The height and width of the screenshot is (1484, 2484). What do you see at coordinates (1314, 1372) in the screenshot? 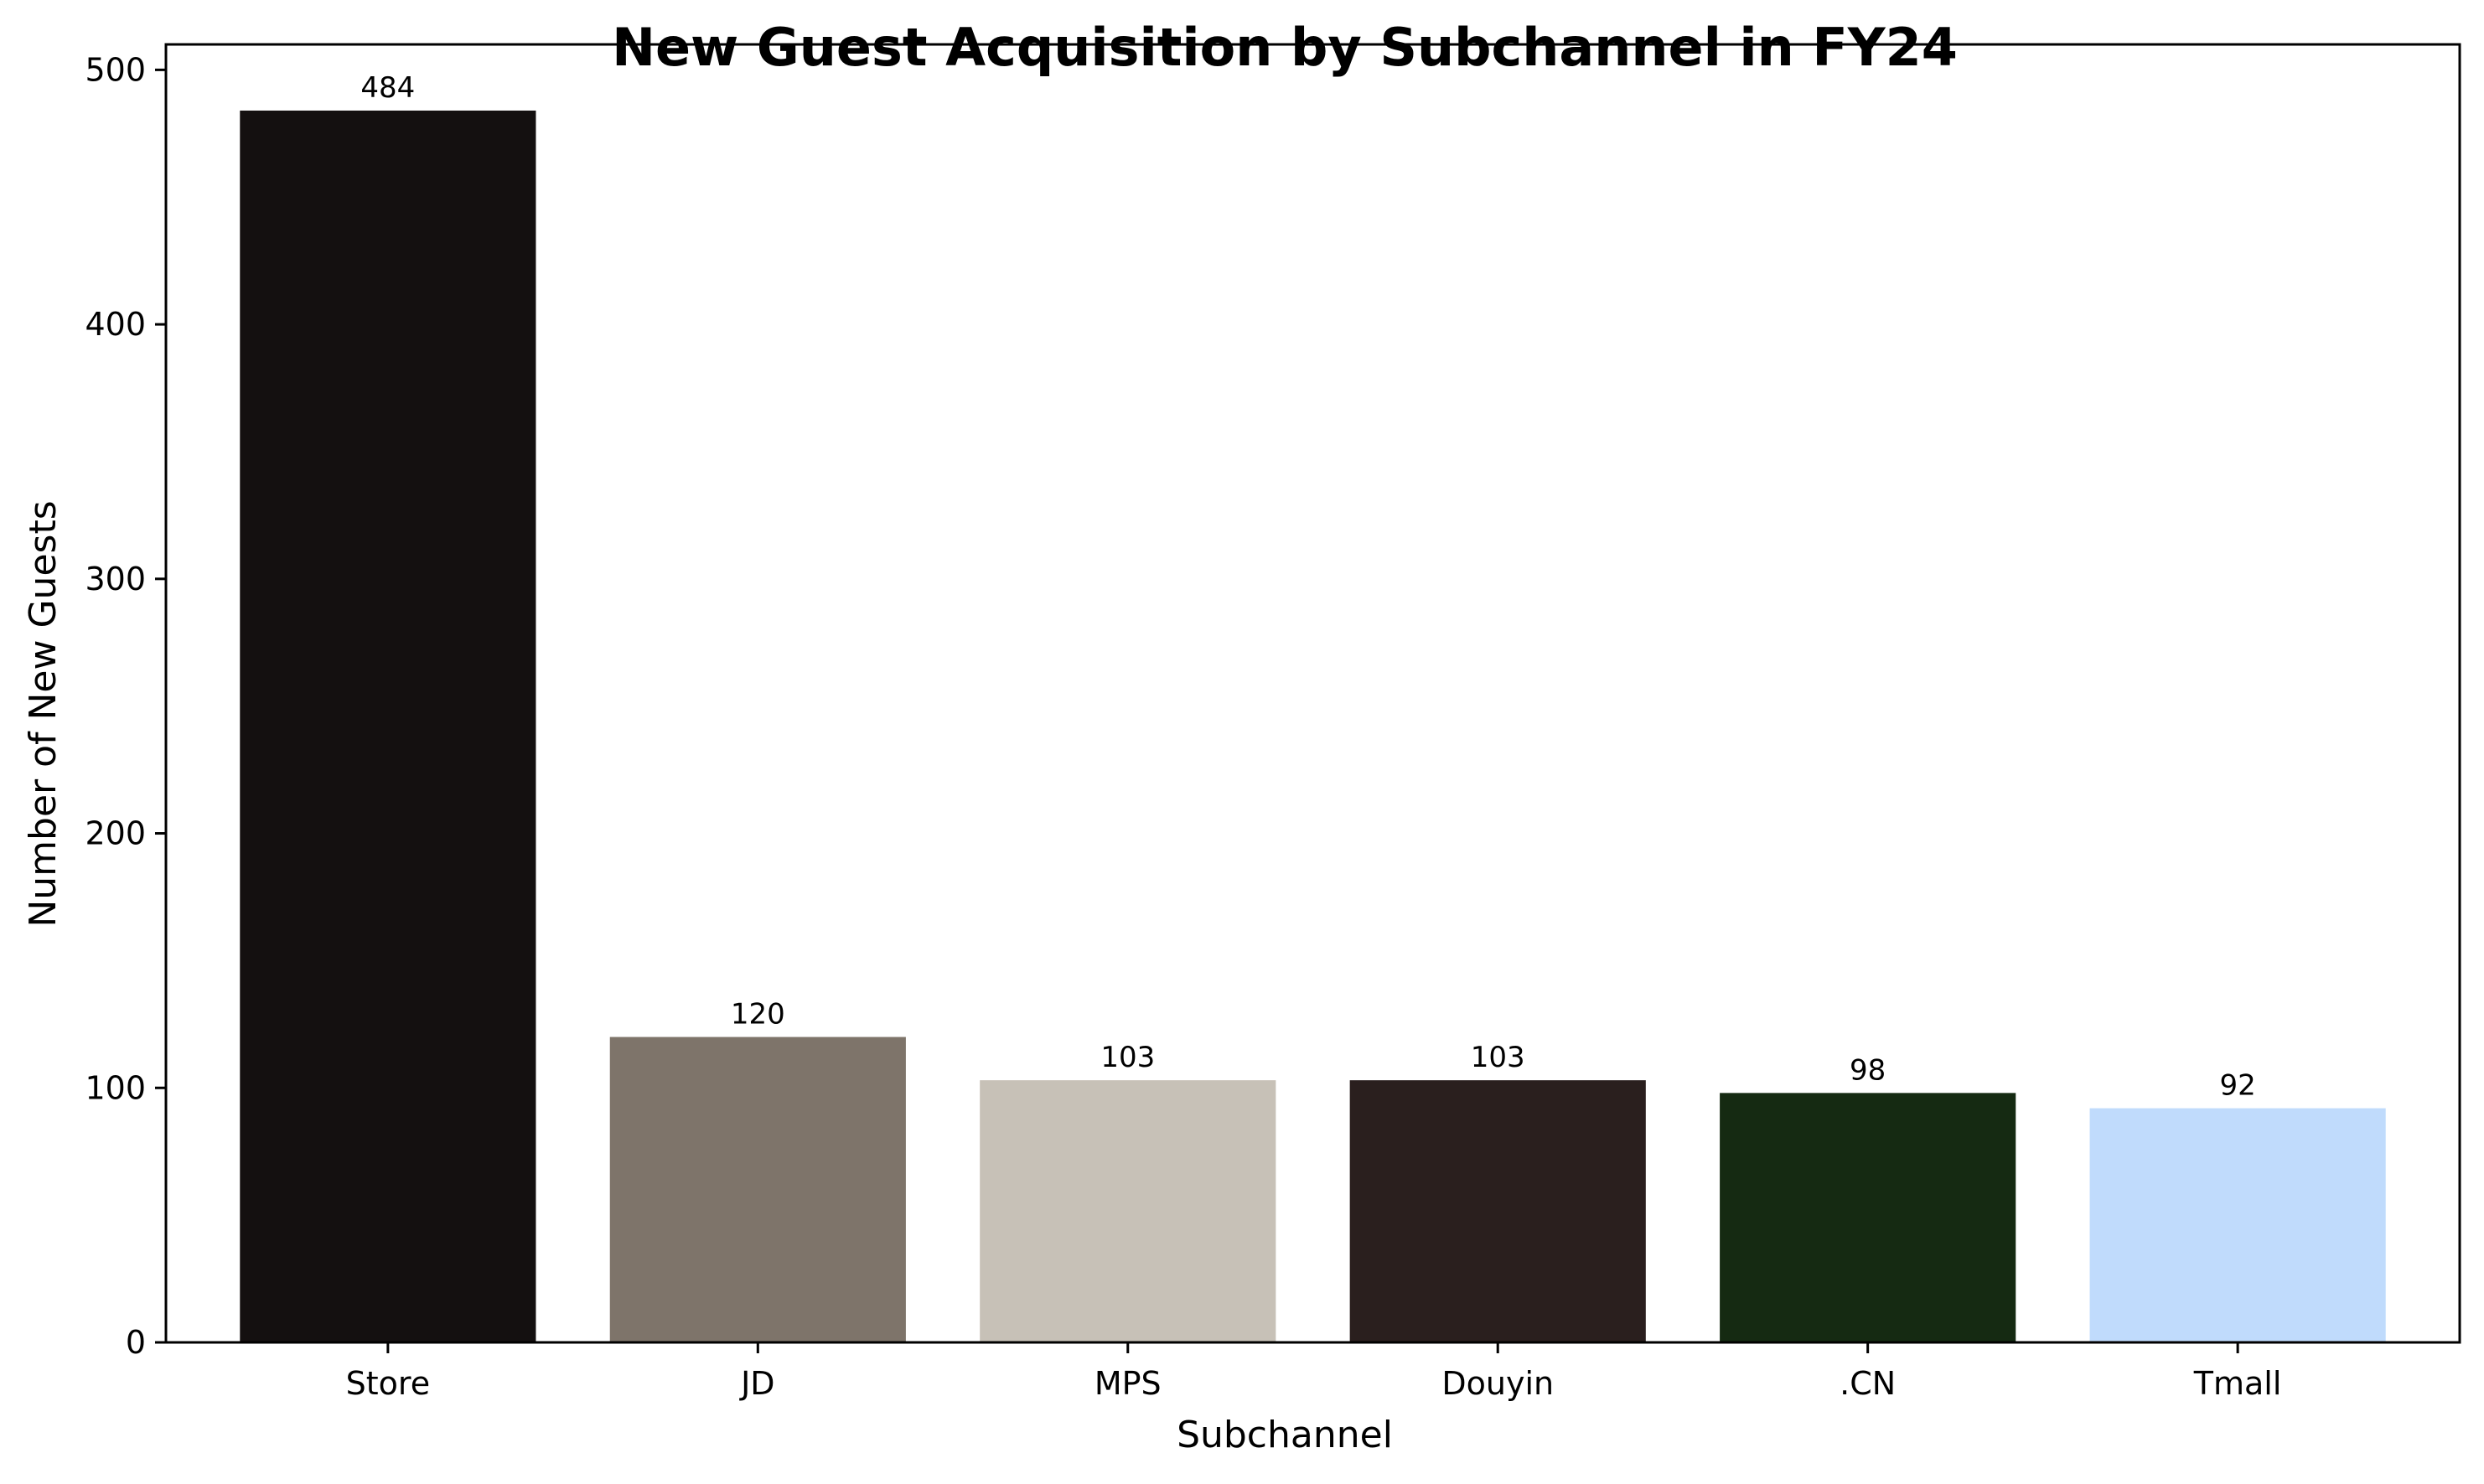
I see `x-axis-ticks: Store JD MPS Douyin .CN Tmall` at bounding box center [1314, 1372].